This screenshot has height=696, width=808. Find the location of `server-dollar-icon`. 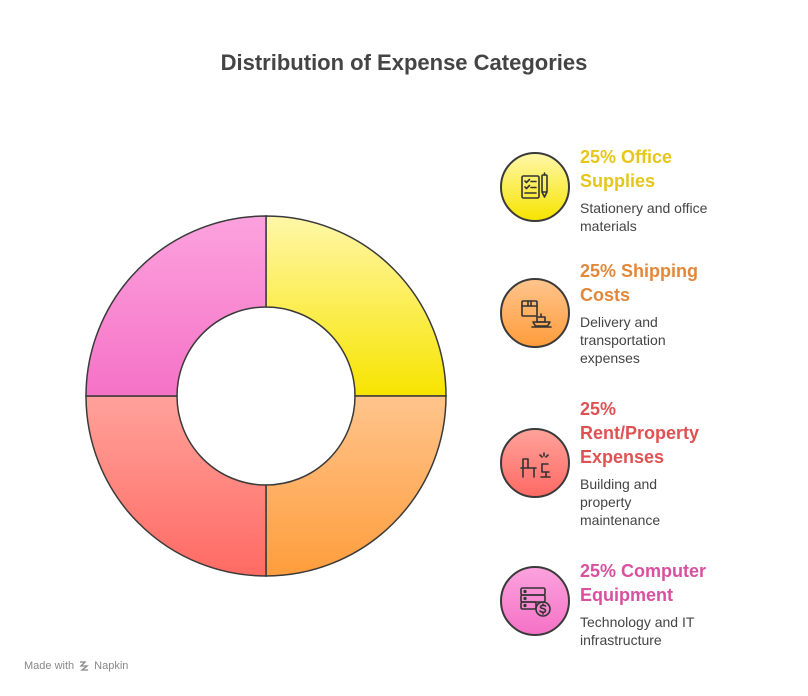

server-dollar-icon is located at coordinates (535, 601).